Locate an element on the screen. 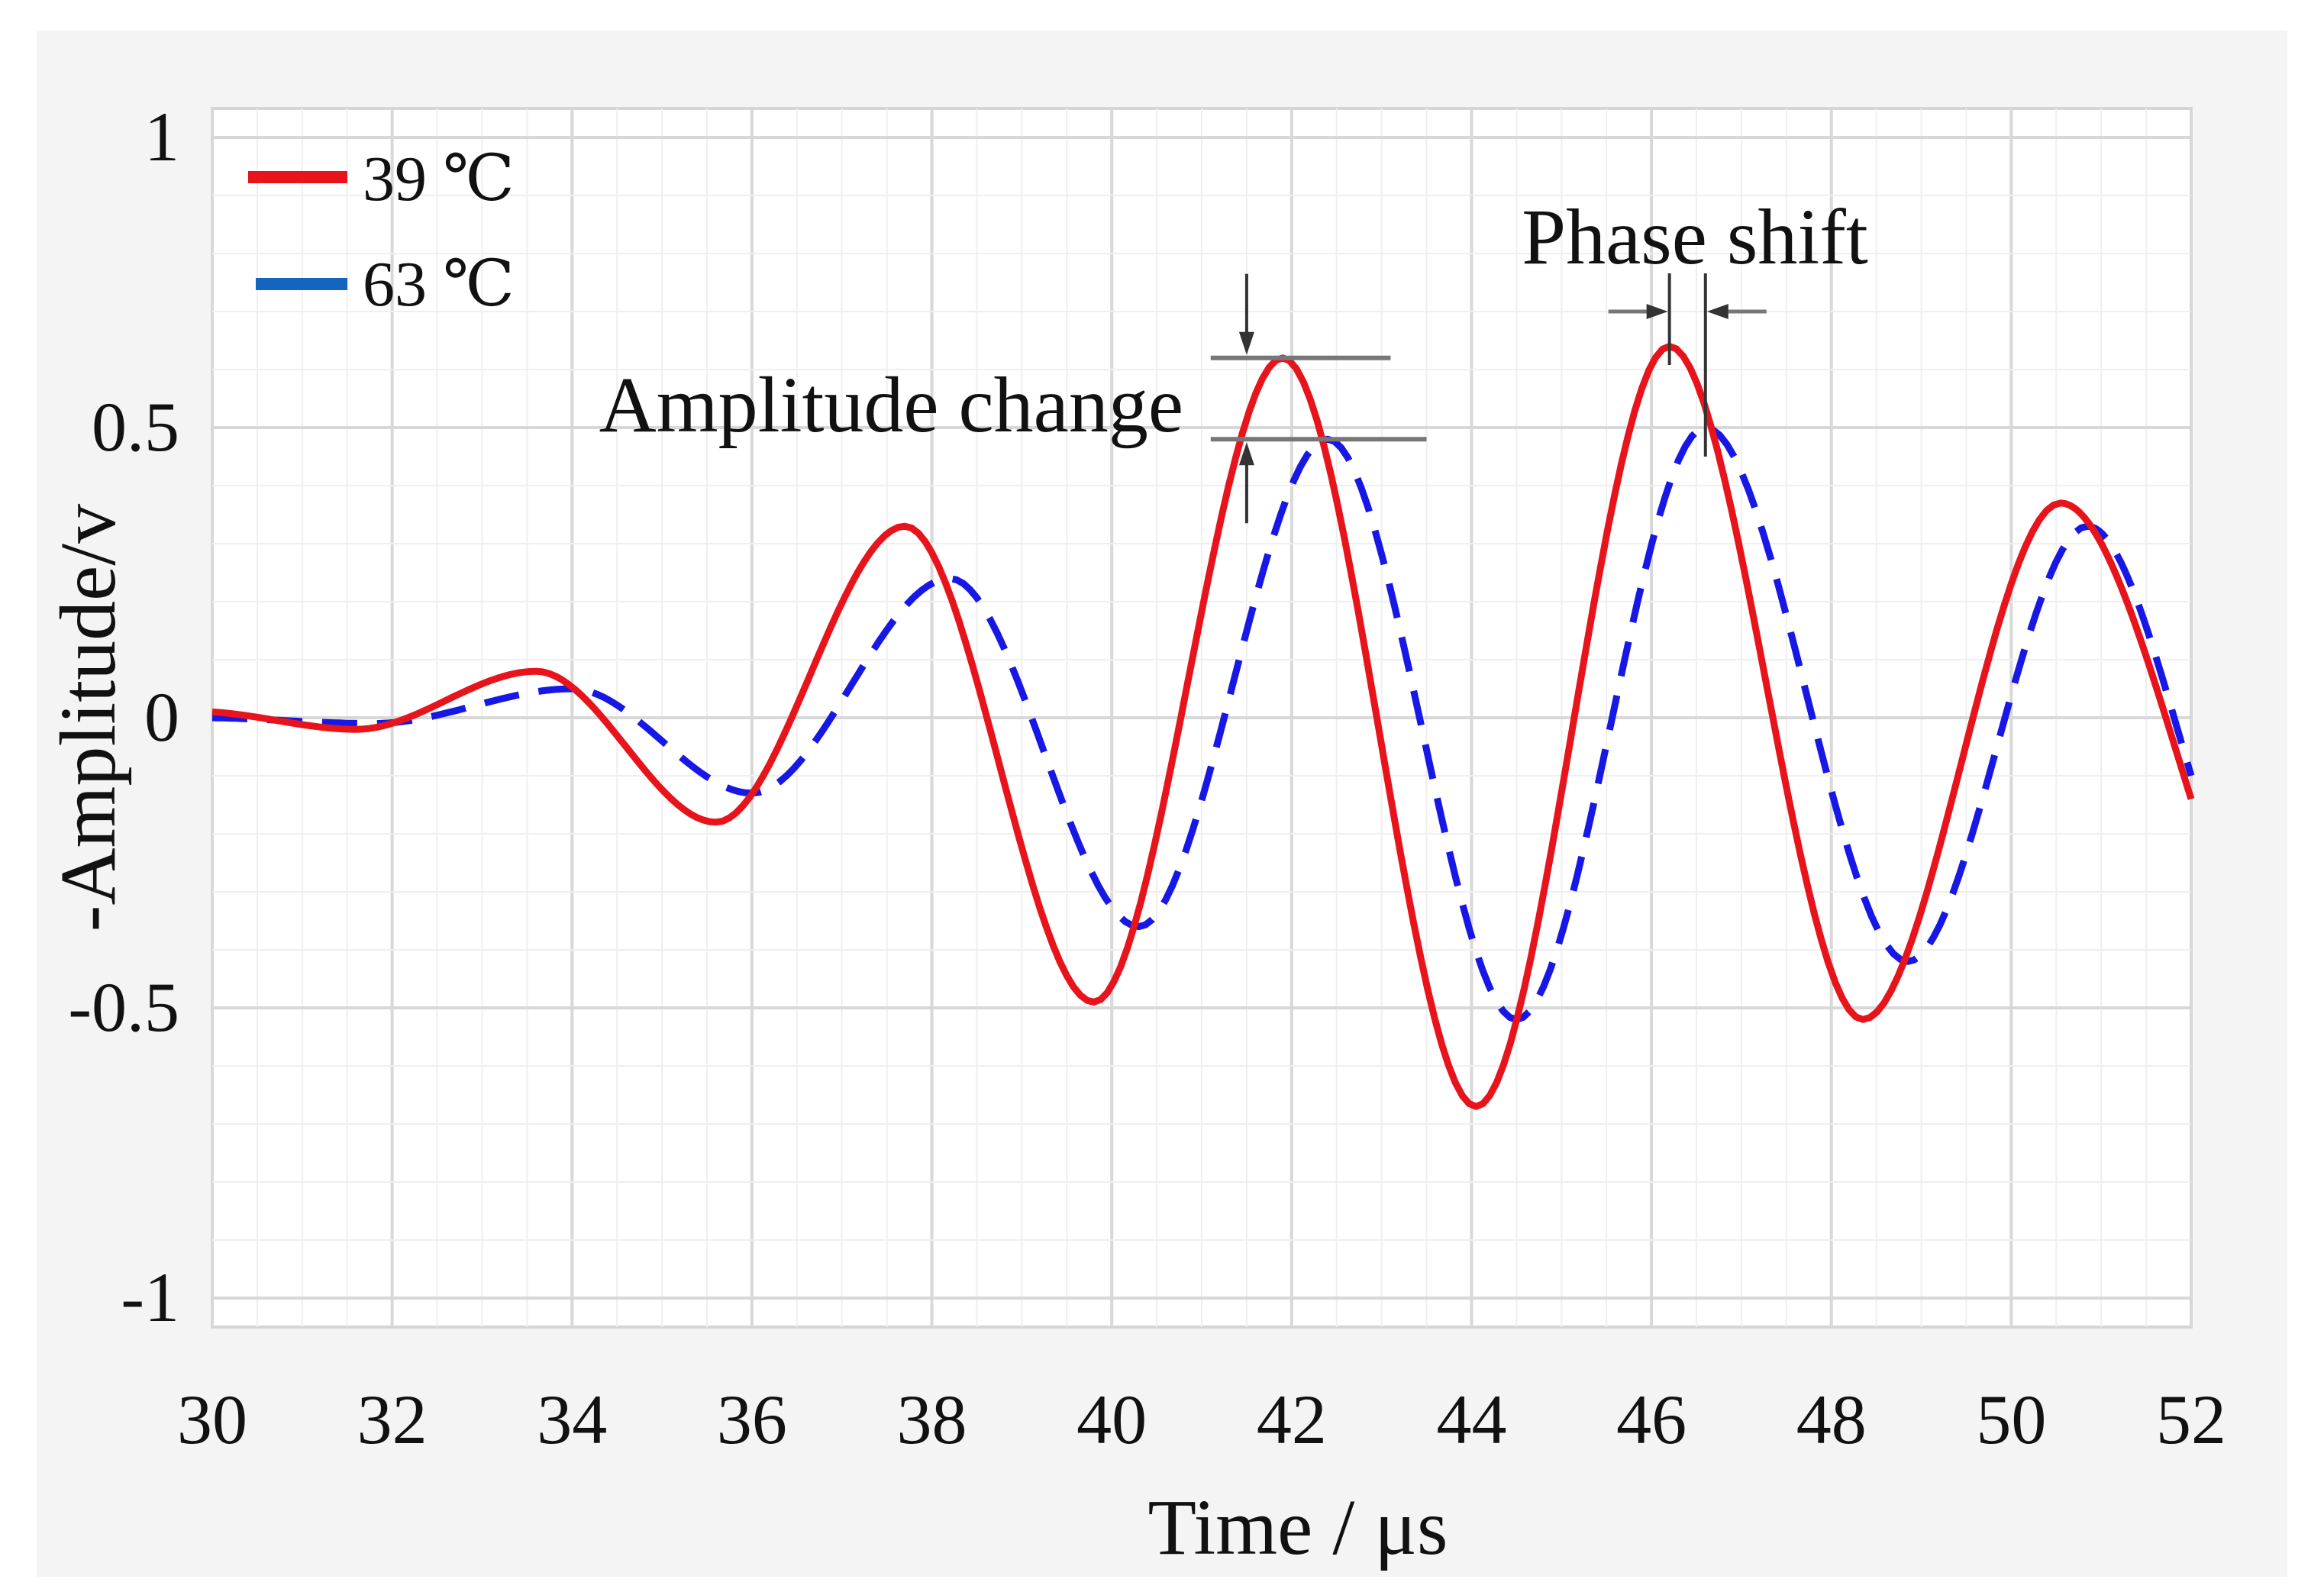 Image resolution: width=2324 pixels, height=1592 pixels. x-axis-label: Time / μs is located at coordinates (1298, 1527).